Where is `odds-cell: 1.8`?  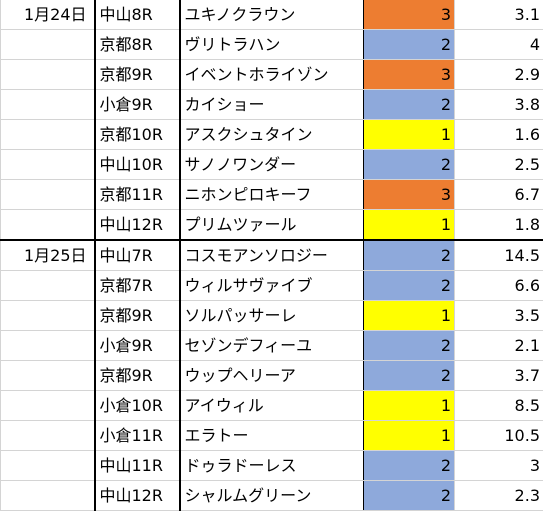
odds-cell: 1.8 is located at coordinates (498, 225).